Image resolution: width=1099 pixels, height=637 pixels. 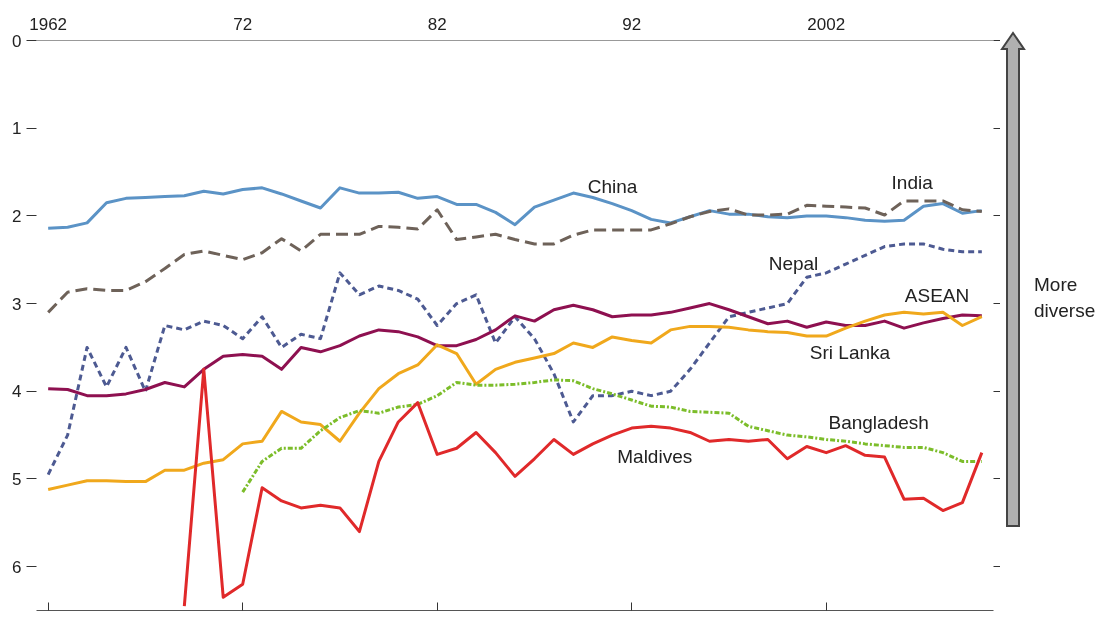 What do you see at coordinates (655, 456) in the screenshot?
I see `series-label: Maldives` at bounding box center [655, 456].